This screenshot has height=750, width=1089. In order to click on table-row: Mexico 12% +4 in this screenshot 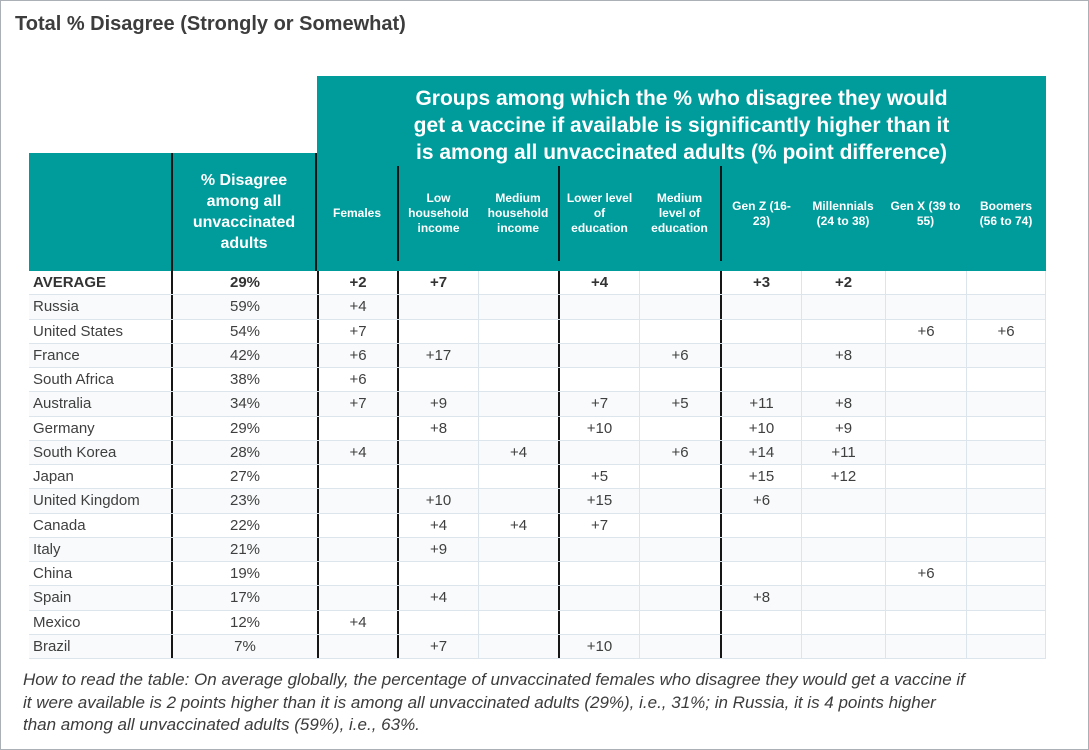, I will do `click(537, 622)`.